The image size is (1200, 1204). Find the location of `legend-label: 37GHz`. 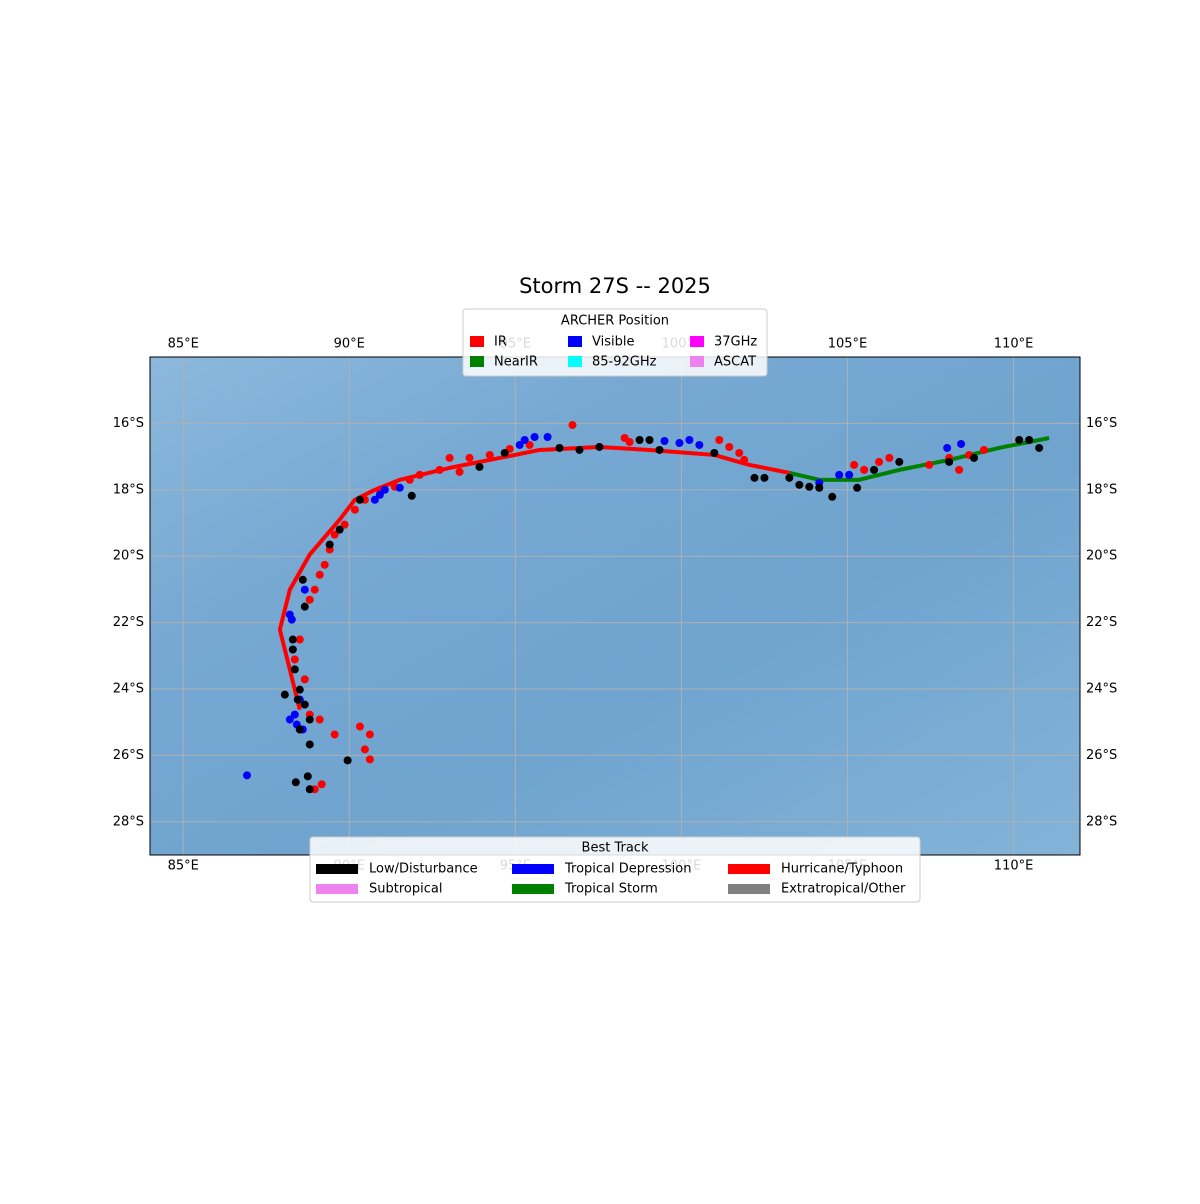

legend-label: 37GHz is located at coordinates (735, 342).